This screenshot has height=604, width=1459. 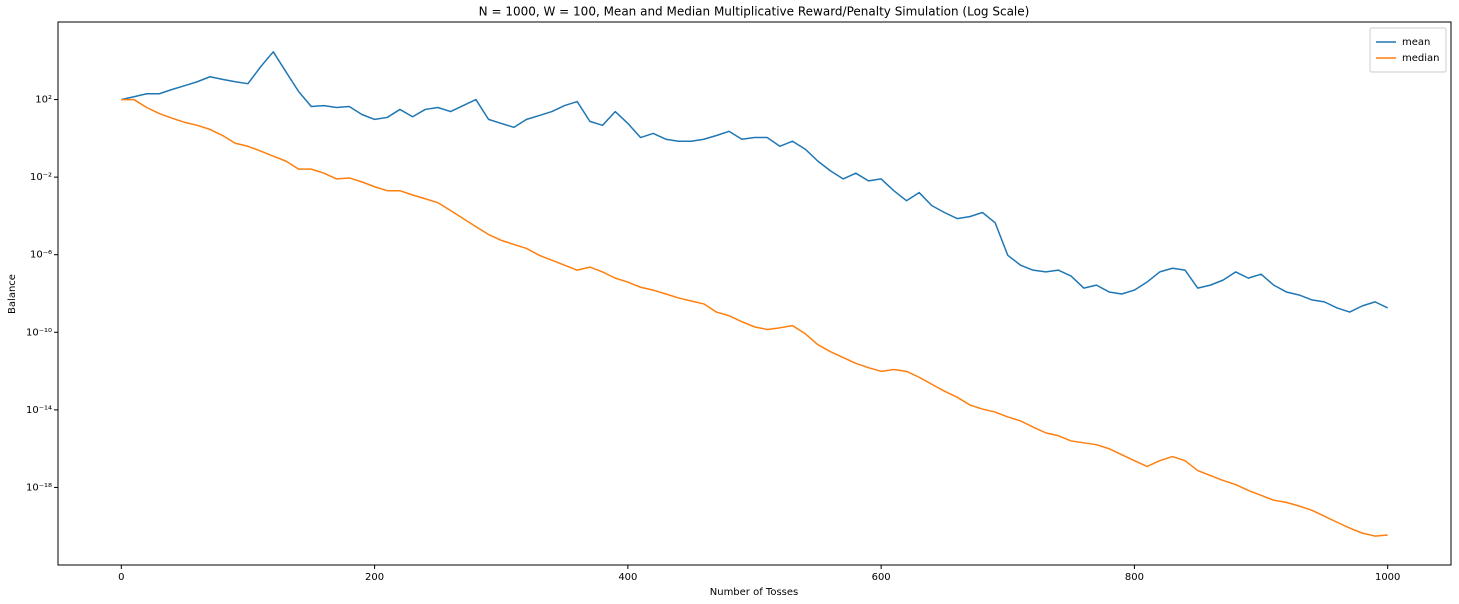 What do you see at coordinates (41, 255) in the screenshot?
I see `y-tick-label: 10⁻⁶` at bounding box center [41, 255].